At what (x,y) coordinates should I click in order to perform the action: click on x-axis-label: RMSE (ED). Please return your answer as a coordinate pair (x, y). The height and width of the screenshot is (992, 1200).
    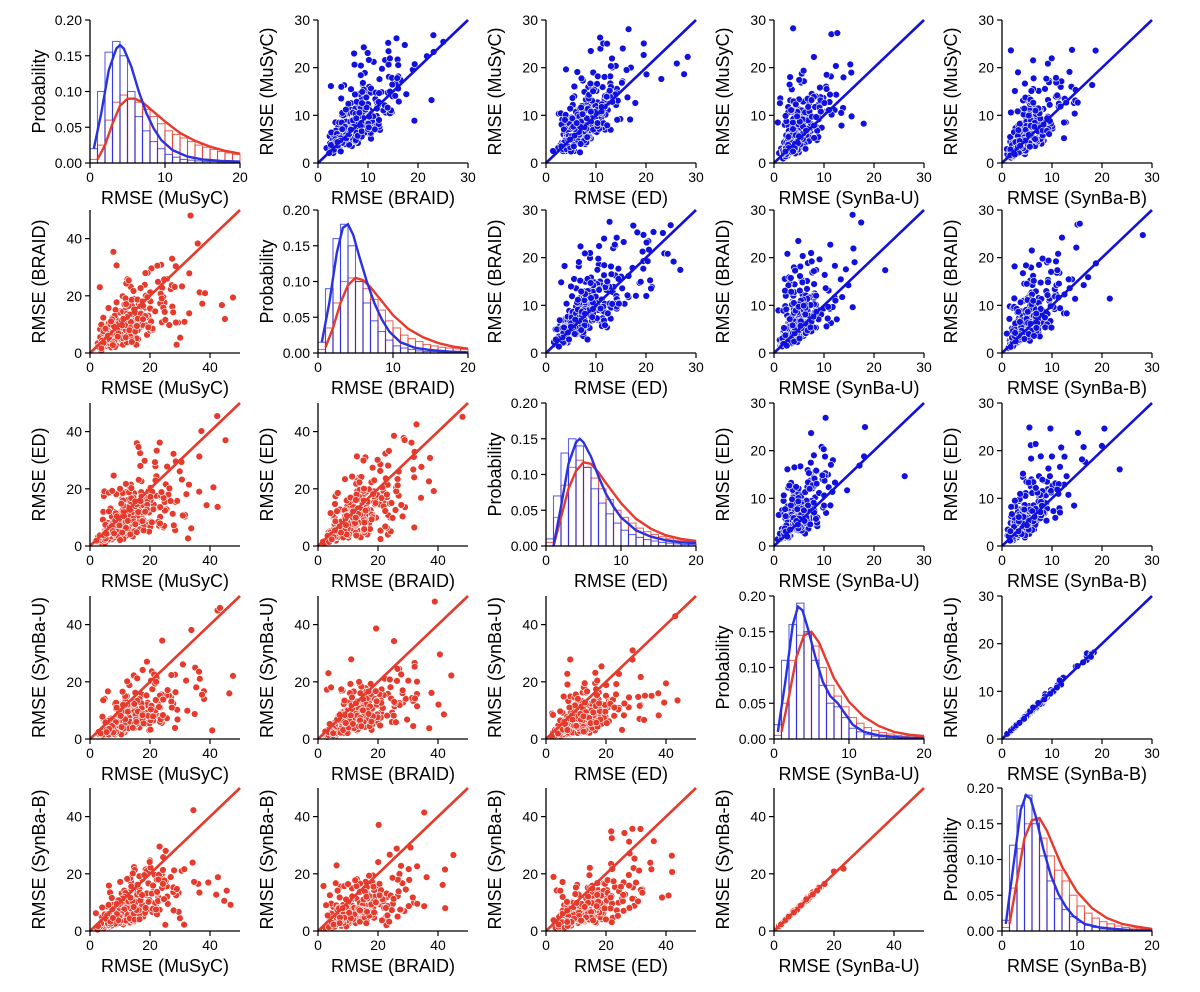
    Looking at the image, I should click on (621, 388).